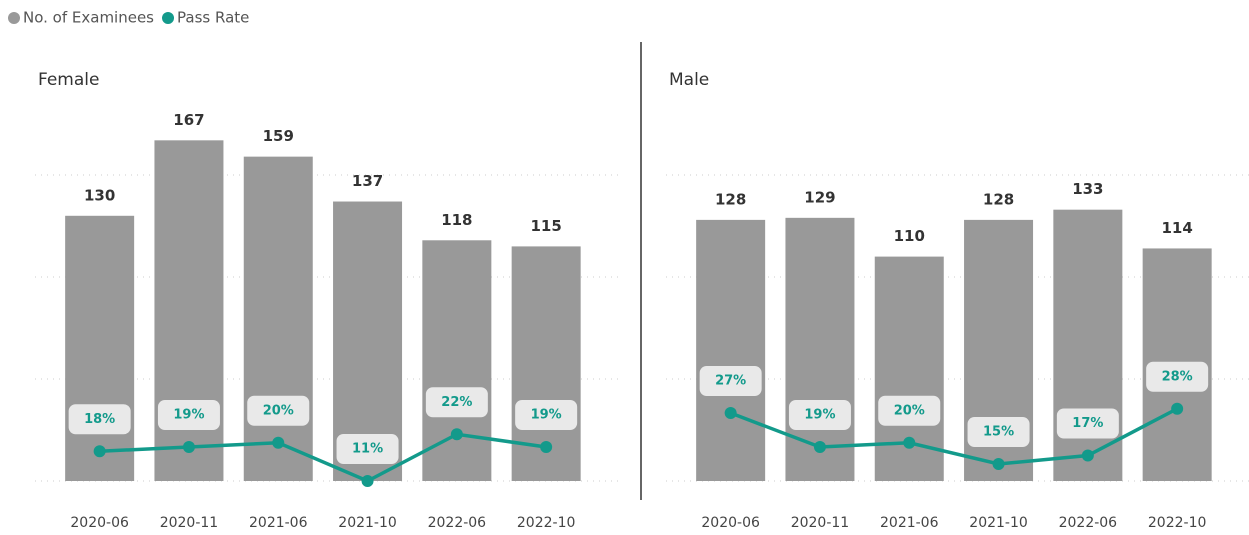  I want to click on pass-rate-label: 15%, so click(998, 432).